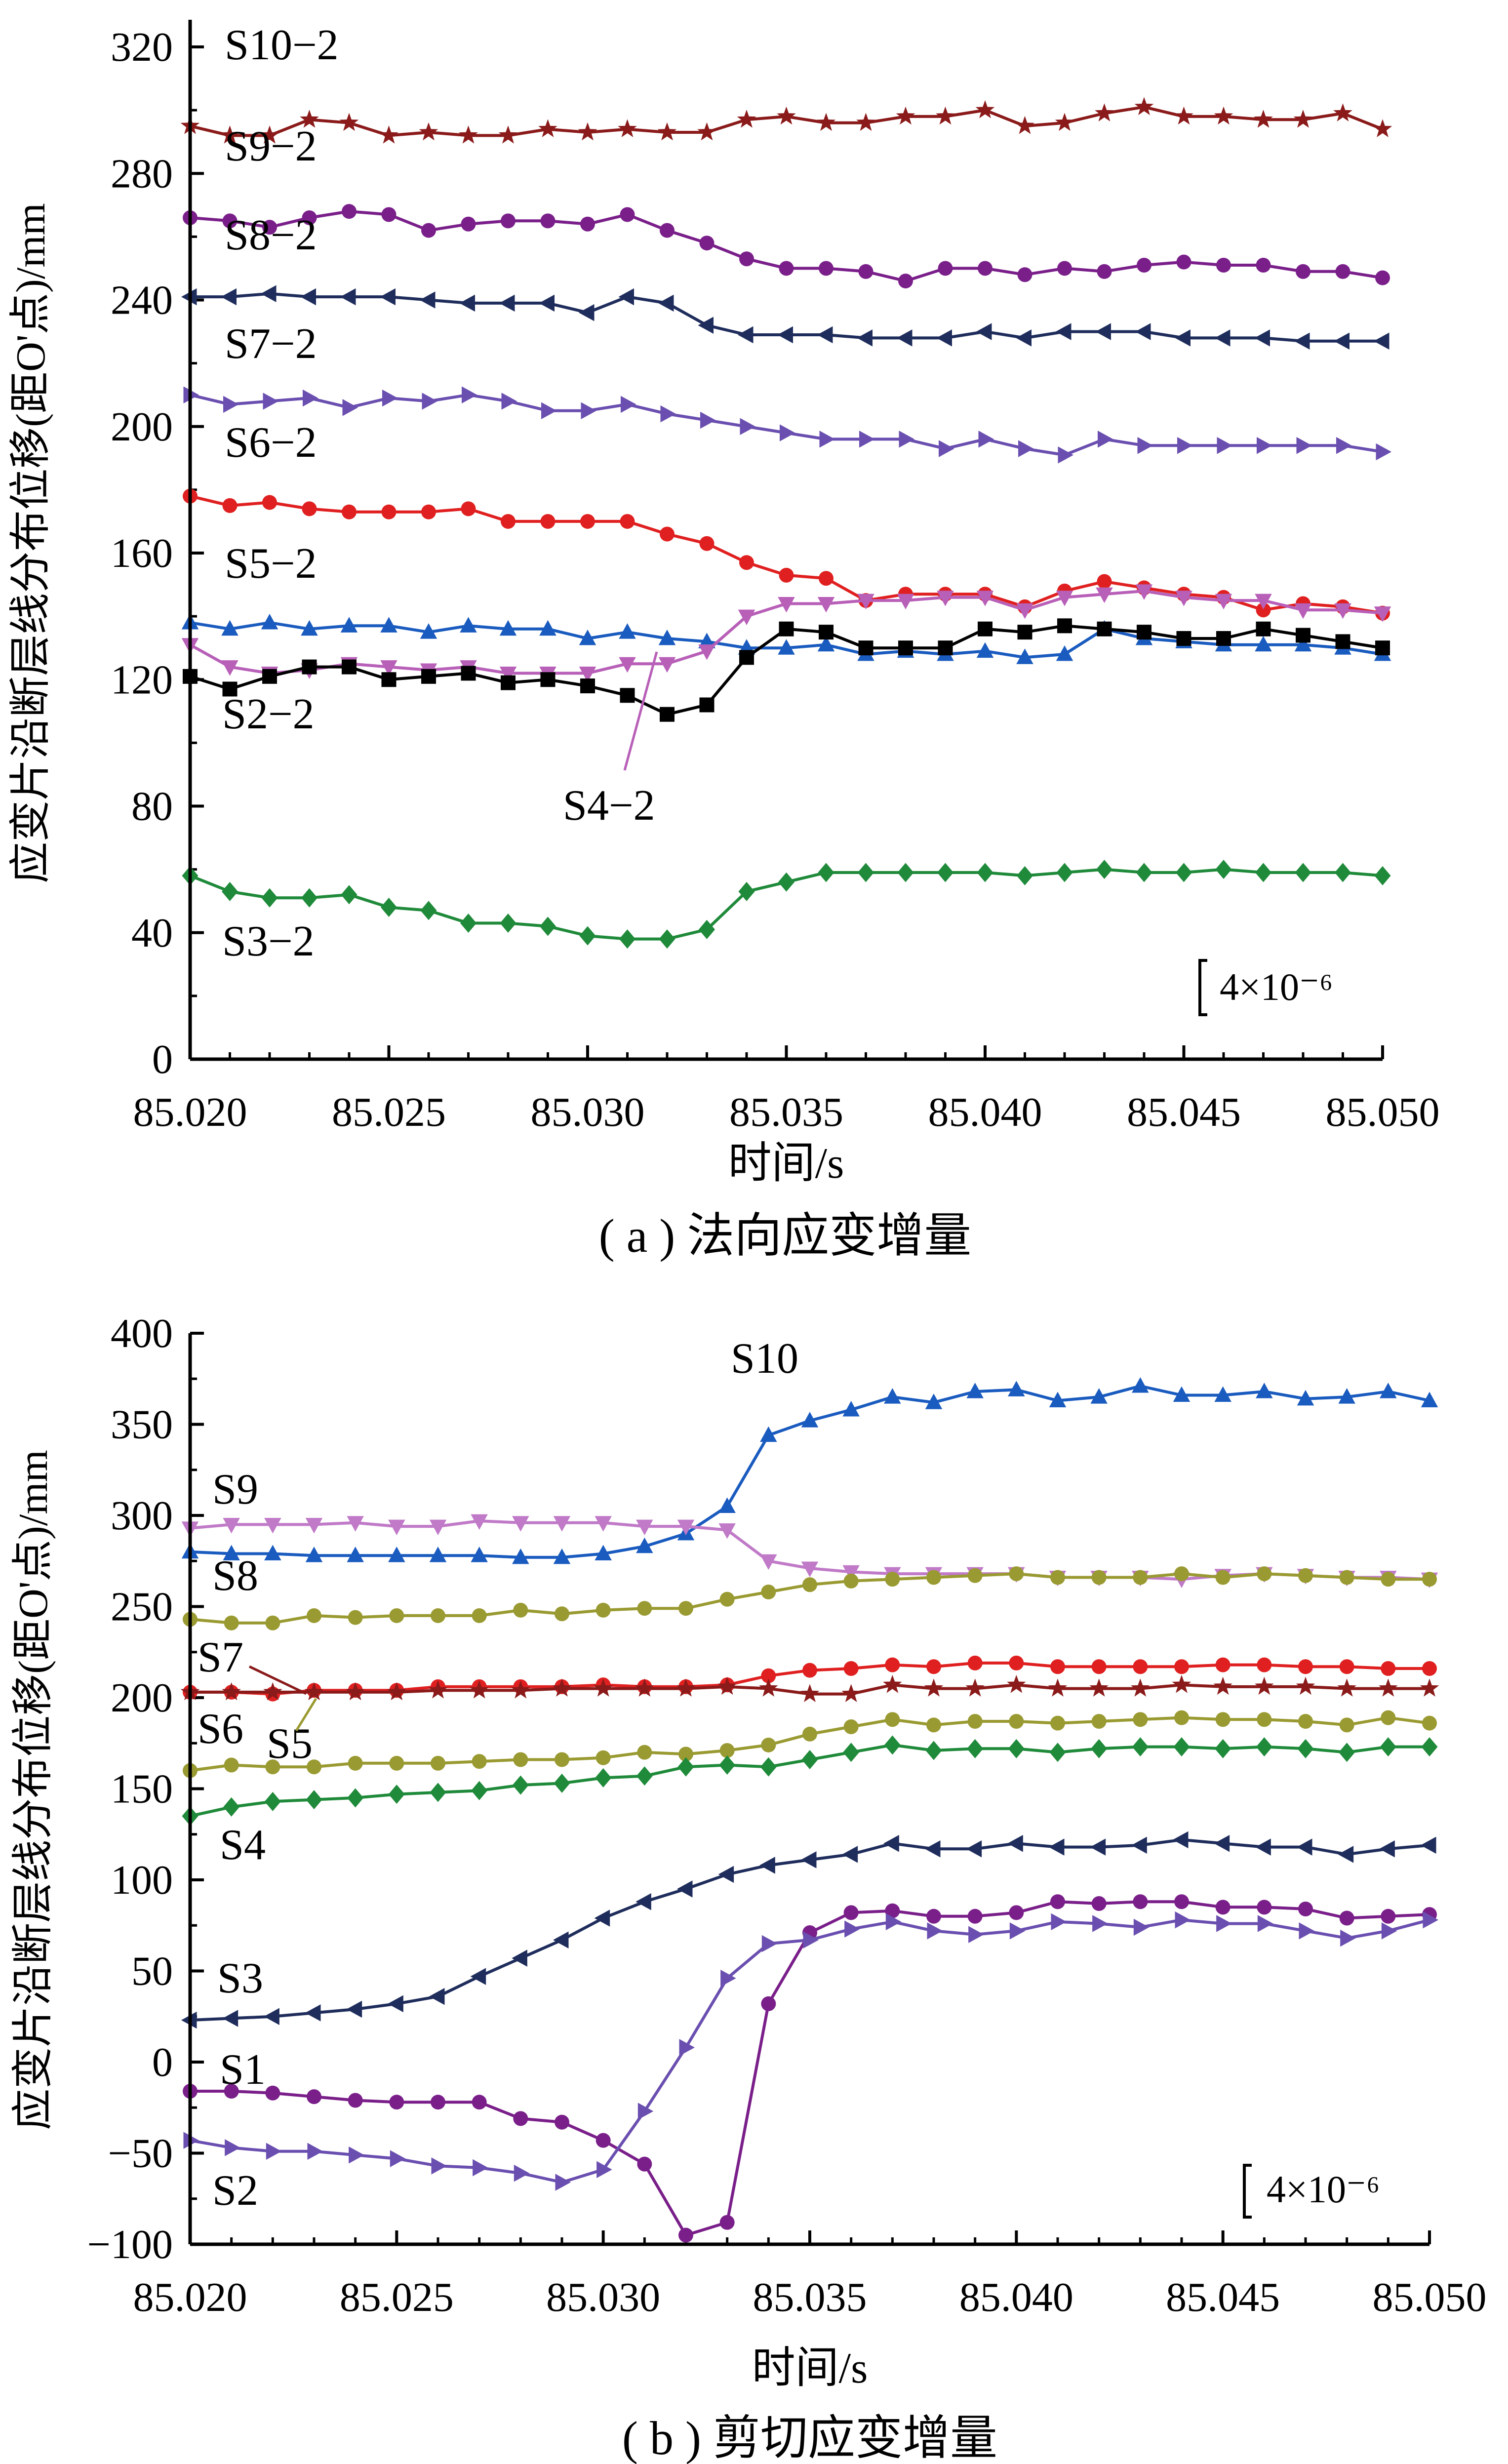 This screenshot has width=1508, height=2464. Describe the element at coordinates (809, 2438) in the screenshot. I see `chart-b-caption: ( b ) 剪切应变增量` at that location.